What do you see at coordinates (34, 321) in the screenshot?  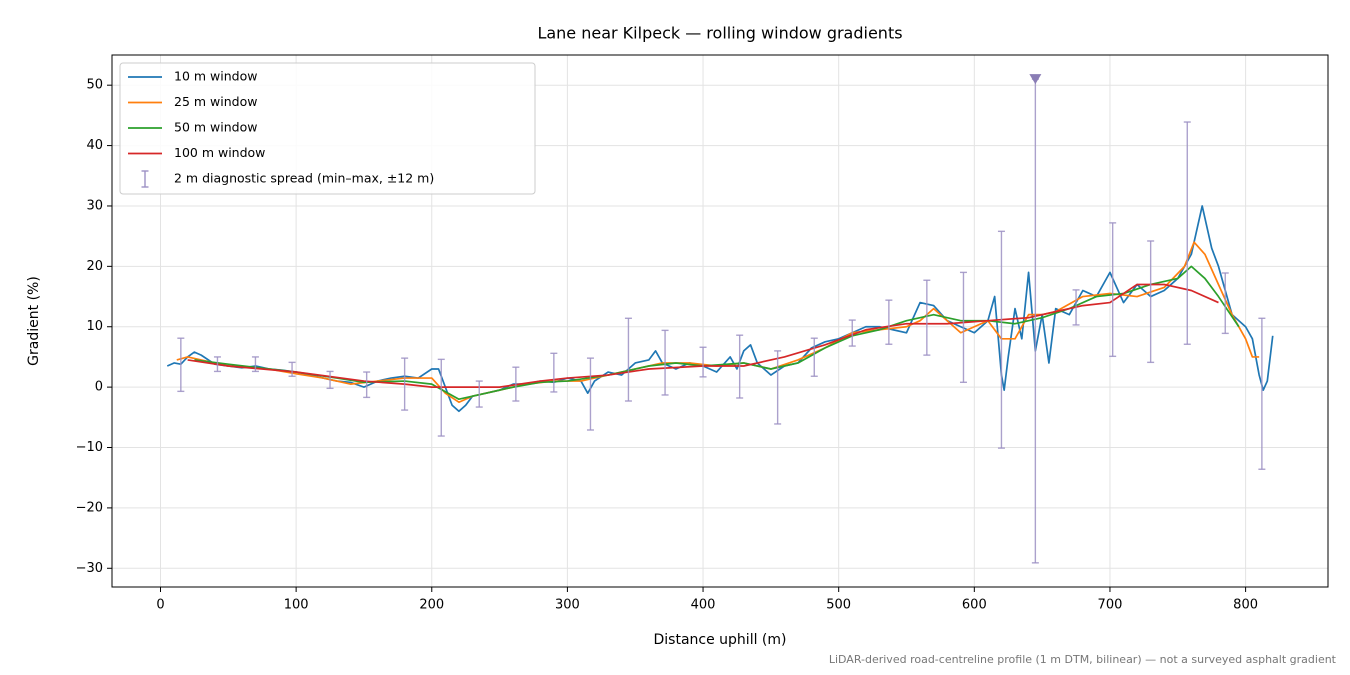 I see `y-axis-label: Gradient (%)` at bounding box center [34, 321].